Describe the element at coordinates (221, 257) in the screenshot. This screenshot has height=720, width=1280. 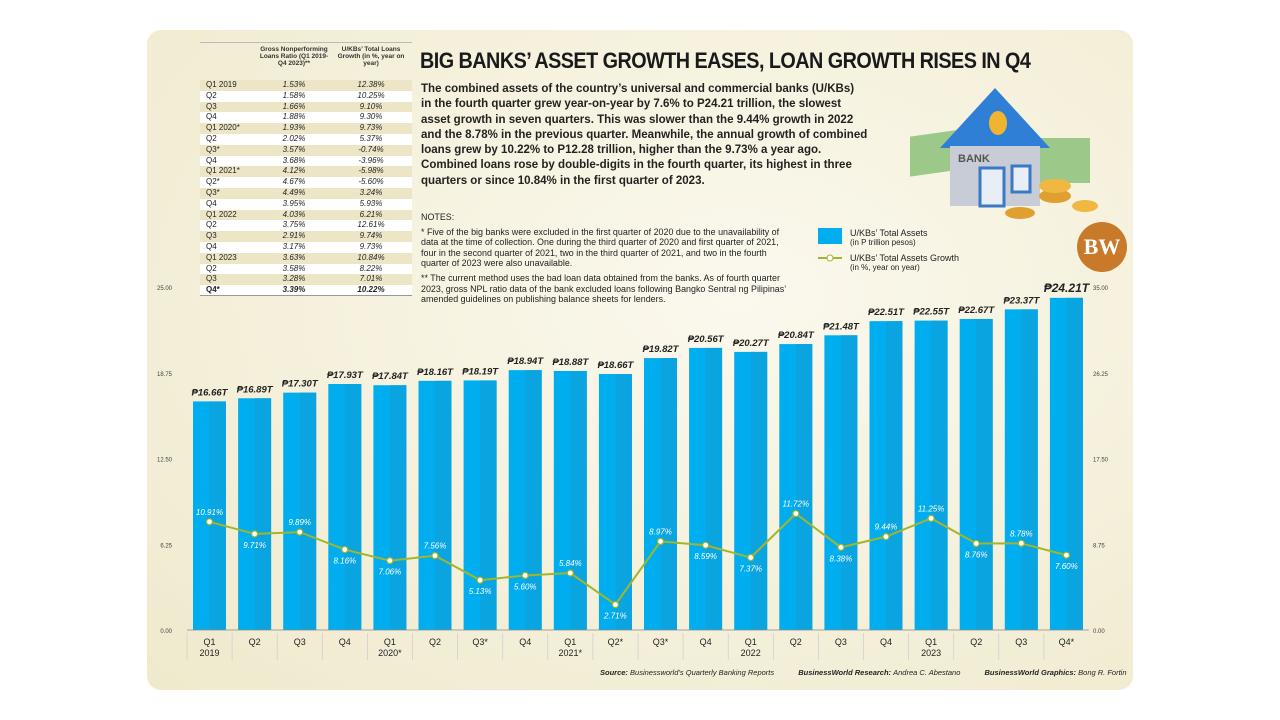
I see `row-period: Q1 2023` at that location.